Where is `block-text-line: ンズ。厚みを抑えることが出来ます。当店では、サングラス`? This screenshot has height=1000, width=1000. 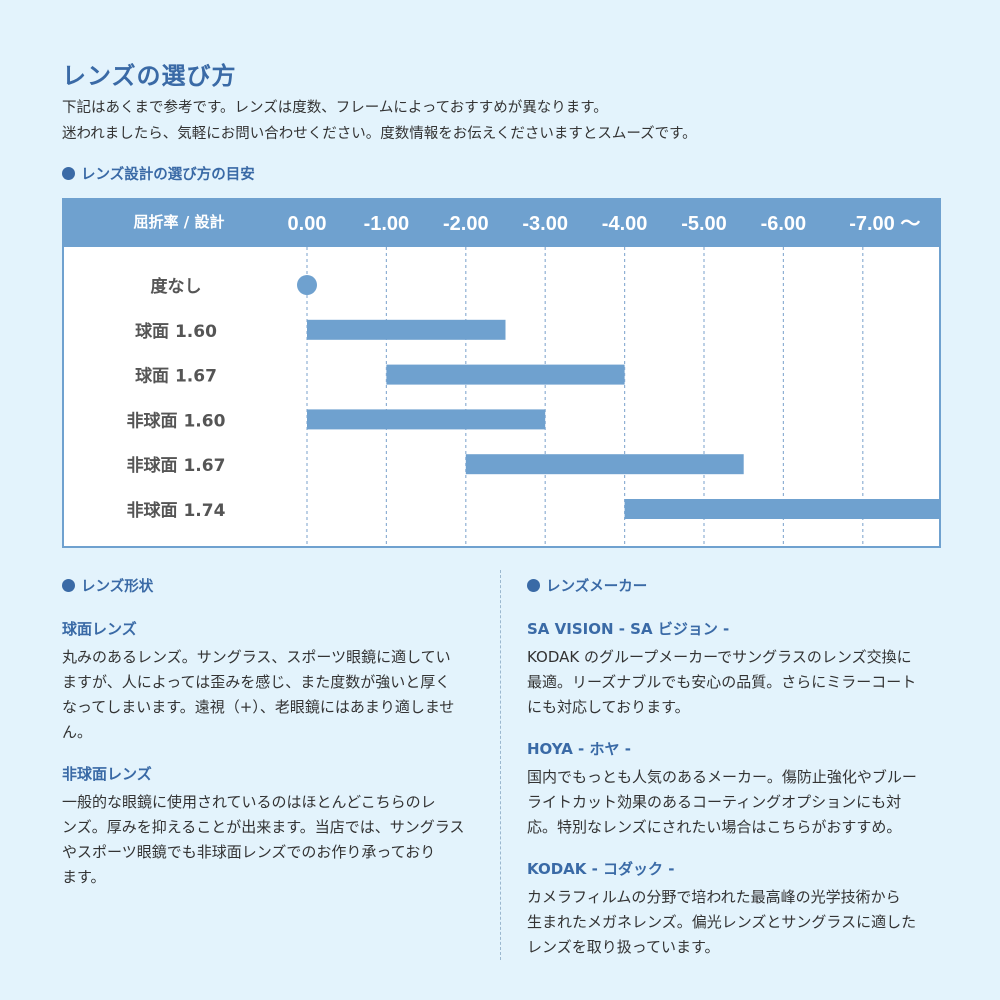 block-text-line: ンズ。厚みを抑えることが出来ます。当店では、サングラス is located at coordinates (263, 827).